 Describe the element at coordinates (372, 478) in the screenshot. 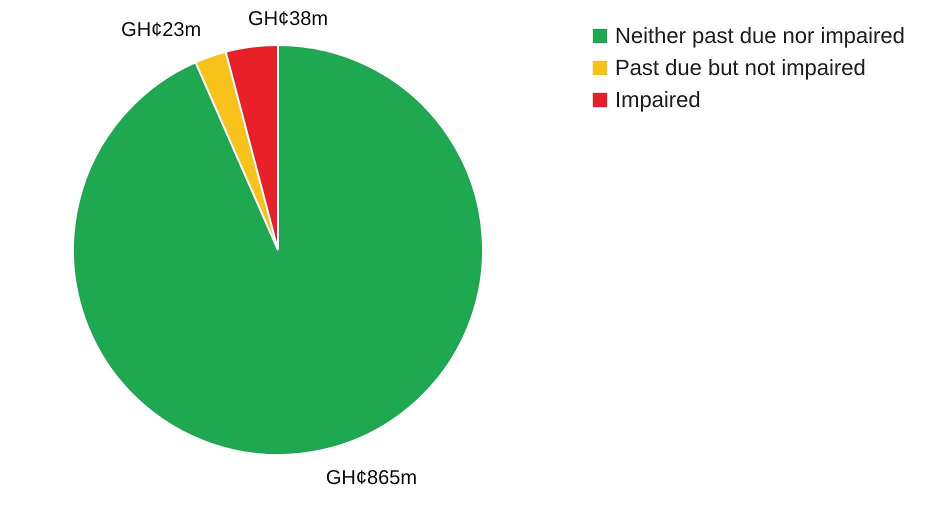

I see `data-label: GH¢865m` at that location.